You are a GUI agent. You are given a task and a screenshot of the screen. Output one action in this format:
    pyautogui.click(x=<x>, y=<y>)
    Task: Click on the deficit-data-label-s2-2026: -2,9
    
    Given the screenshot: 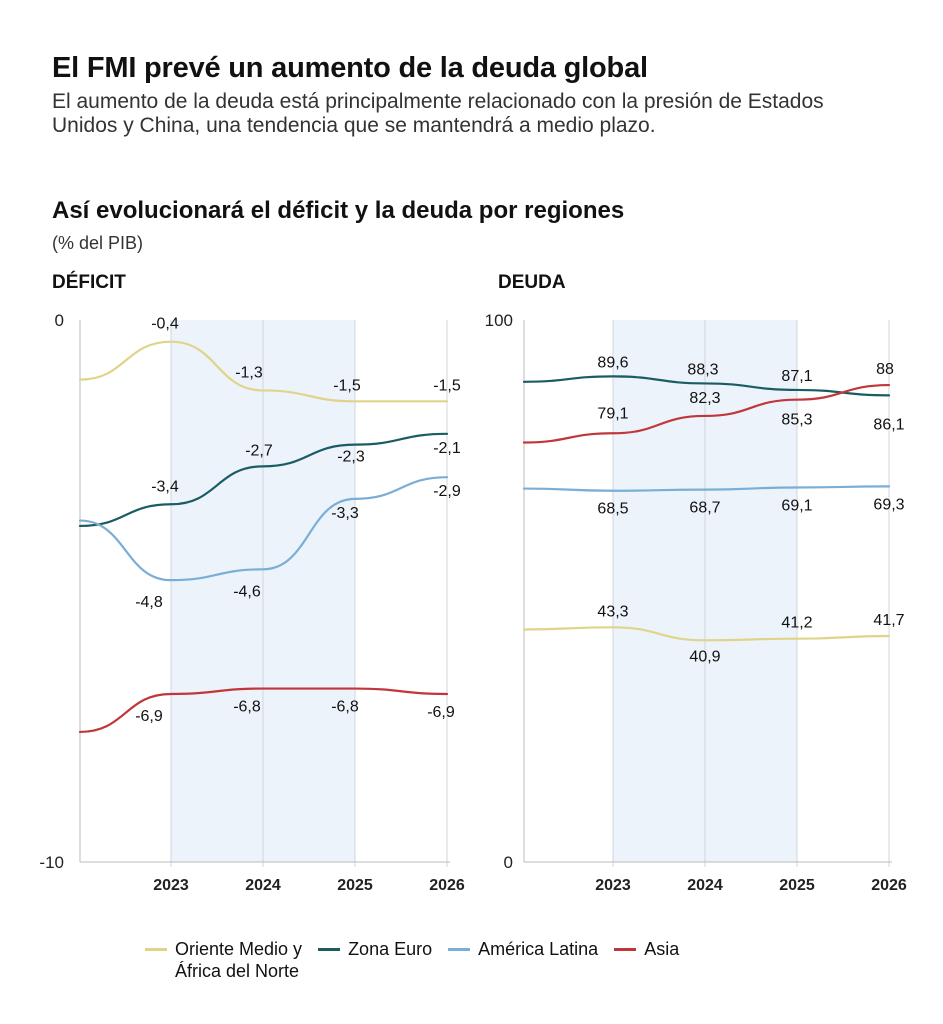 What is the action you would take?
    pyautogui.click(x=447, y=491)
    